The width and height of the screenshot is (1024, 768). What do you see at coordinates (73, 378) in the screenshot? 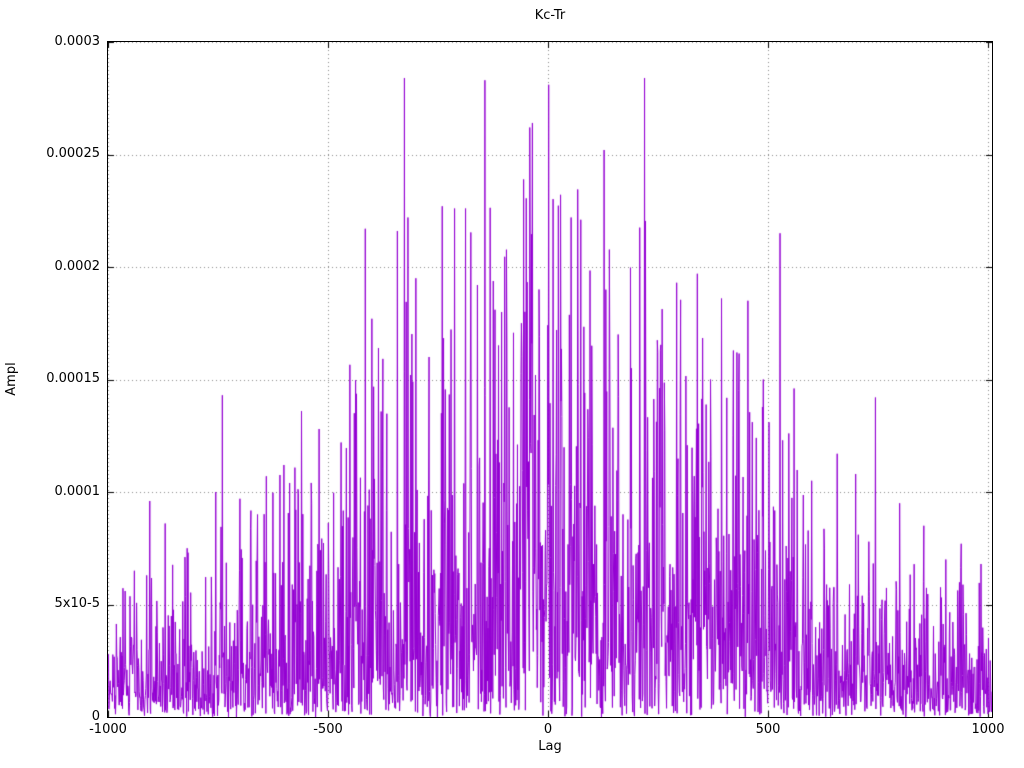
I see `y-tick-label: 0.00015` at bounding box center [73, 378].